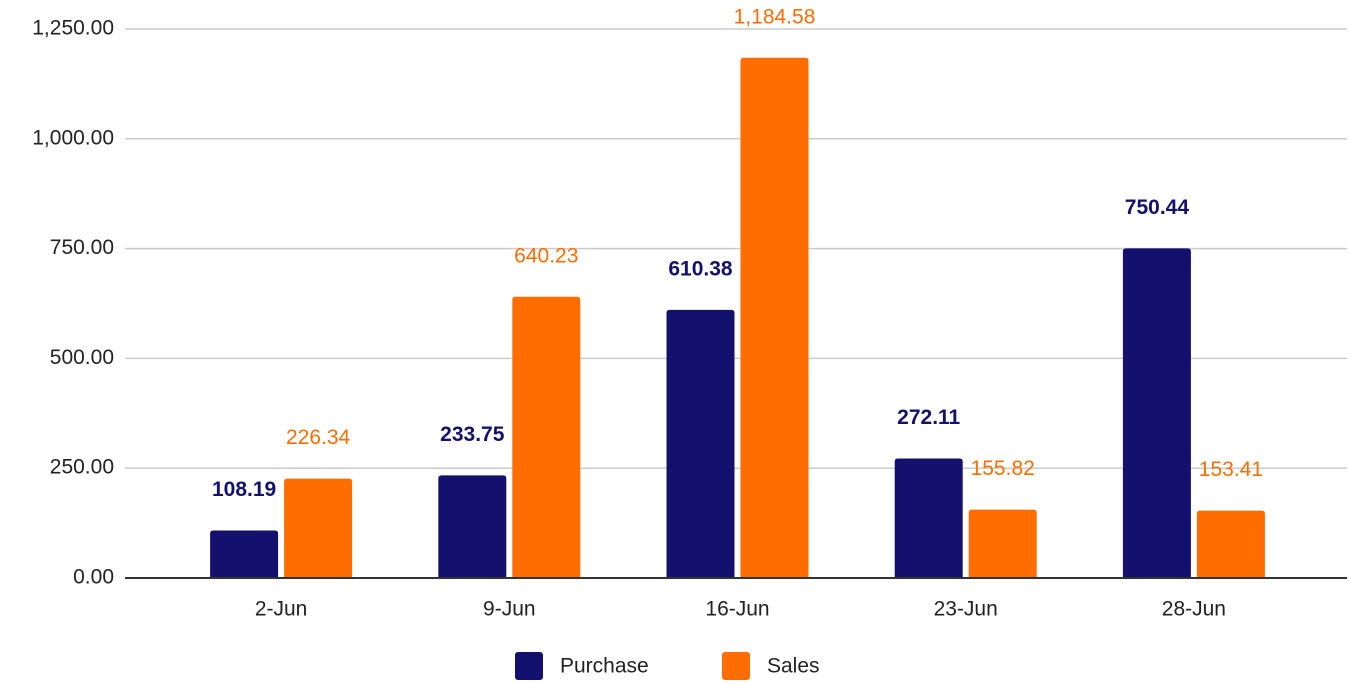 This screenshot has width=1349, height=684. I want to click on value-label: 1,184.58, so click(775, 16).